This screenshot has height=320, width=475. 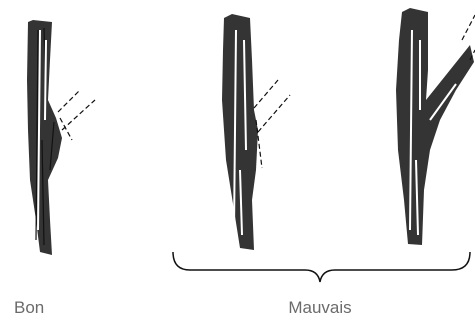 I want to click on trunk-good, so click(x=61, y=137).